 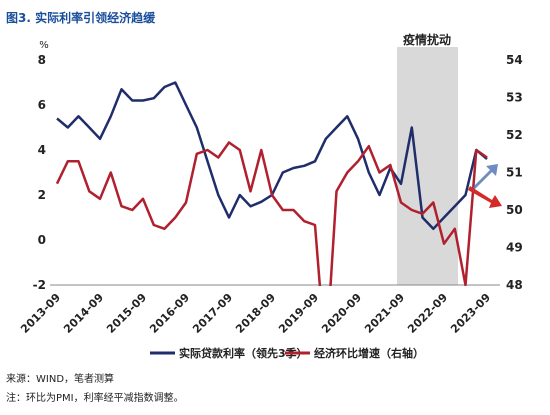 I want to click on arrow-up, so click(x=485, y=177).